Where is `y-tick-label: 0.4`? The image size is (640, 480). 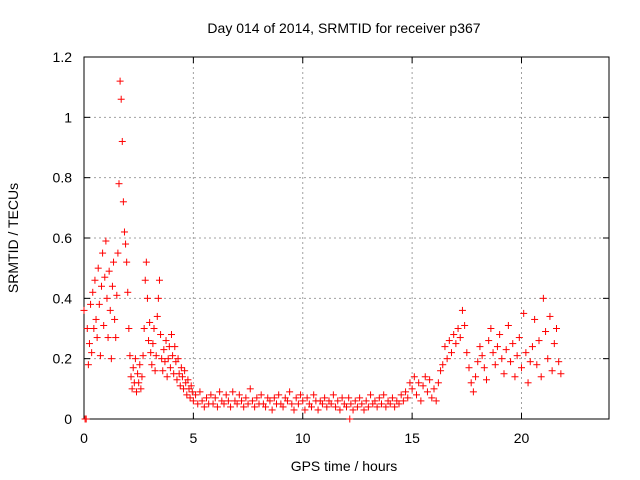 y-tick-label: 0.4 is located at coordinates (63, 298).